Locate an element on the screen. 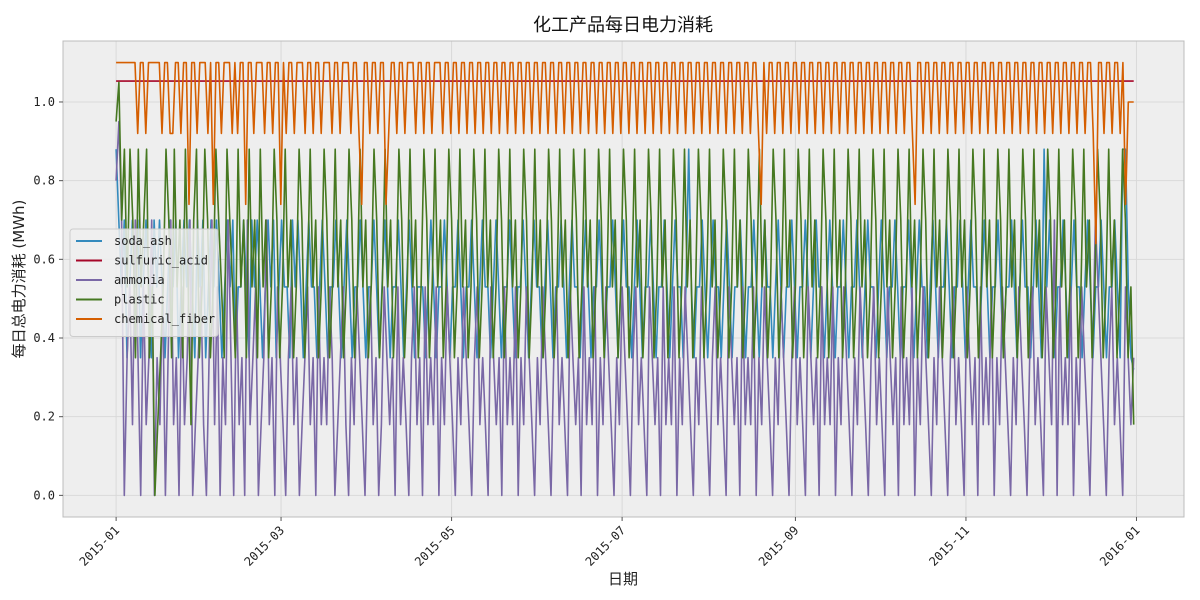  y-axis-label: 每日总电力消耗 (MWh) is located at coordinates (19, 279).